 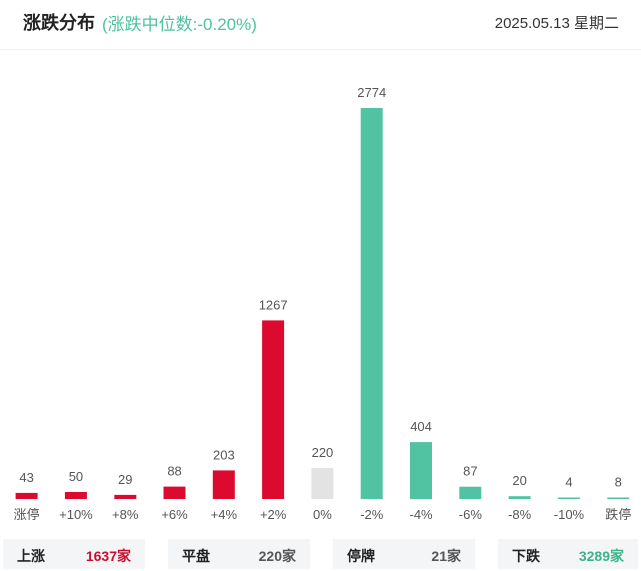 What do you see at coordinates (520, 514) in the screenshot?
I see `x-tick-label: -8%` at bounding box center [520, 514].